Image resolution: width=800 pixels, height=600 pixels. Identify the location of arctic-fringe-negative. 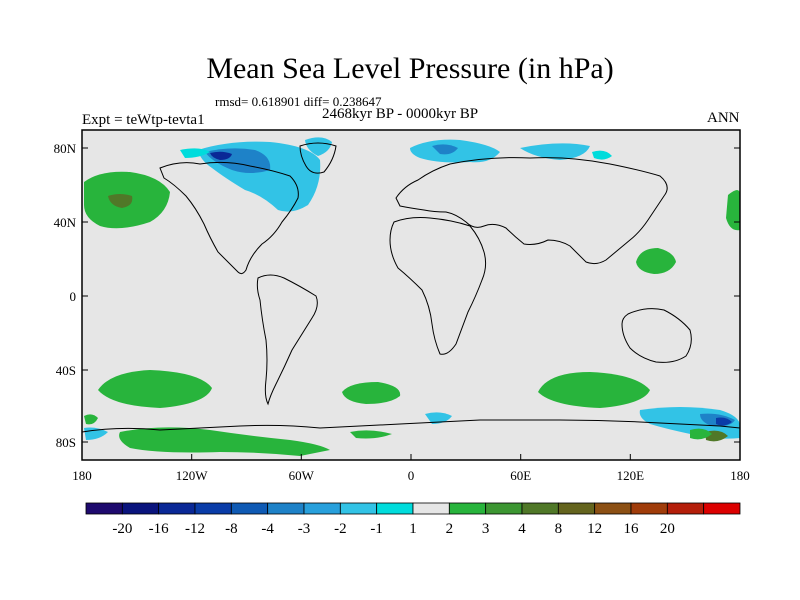
(195, 153).